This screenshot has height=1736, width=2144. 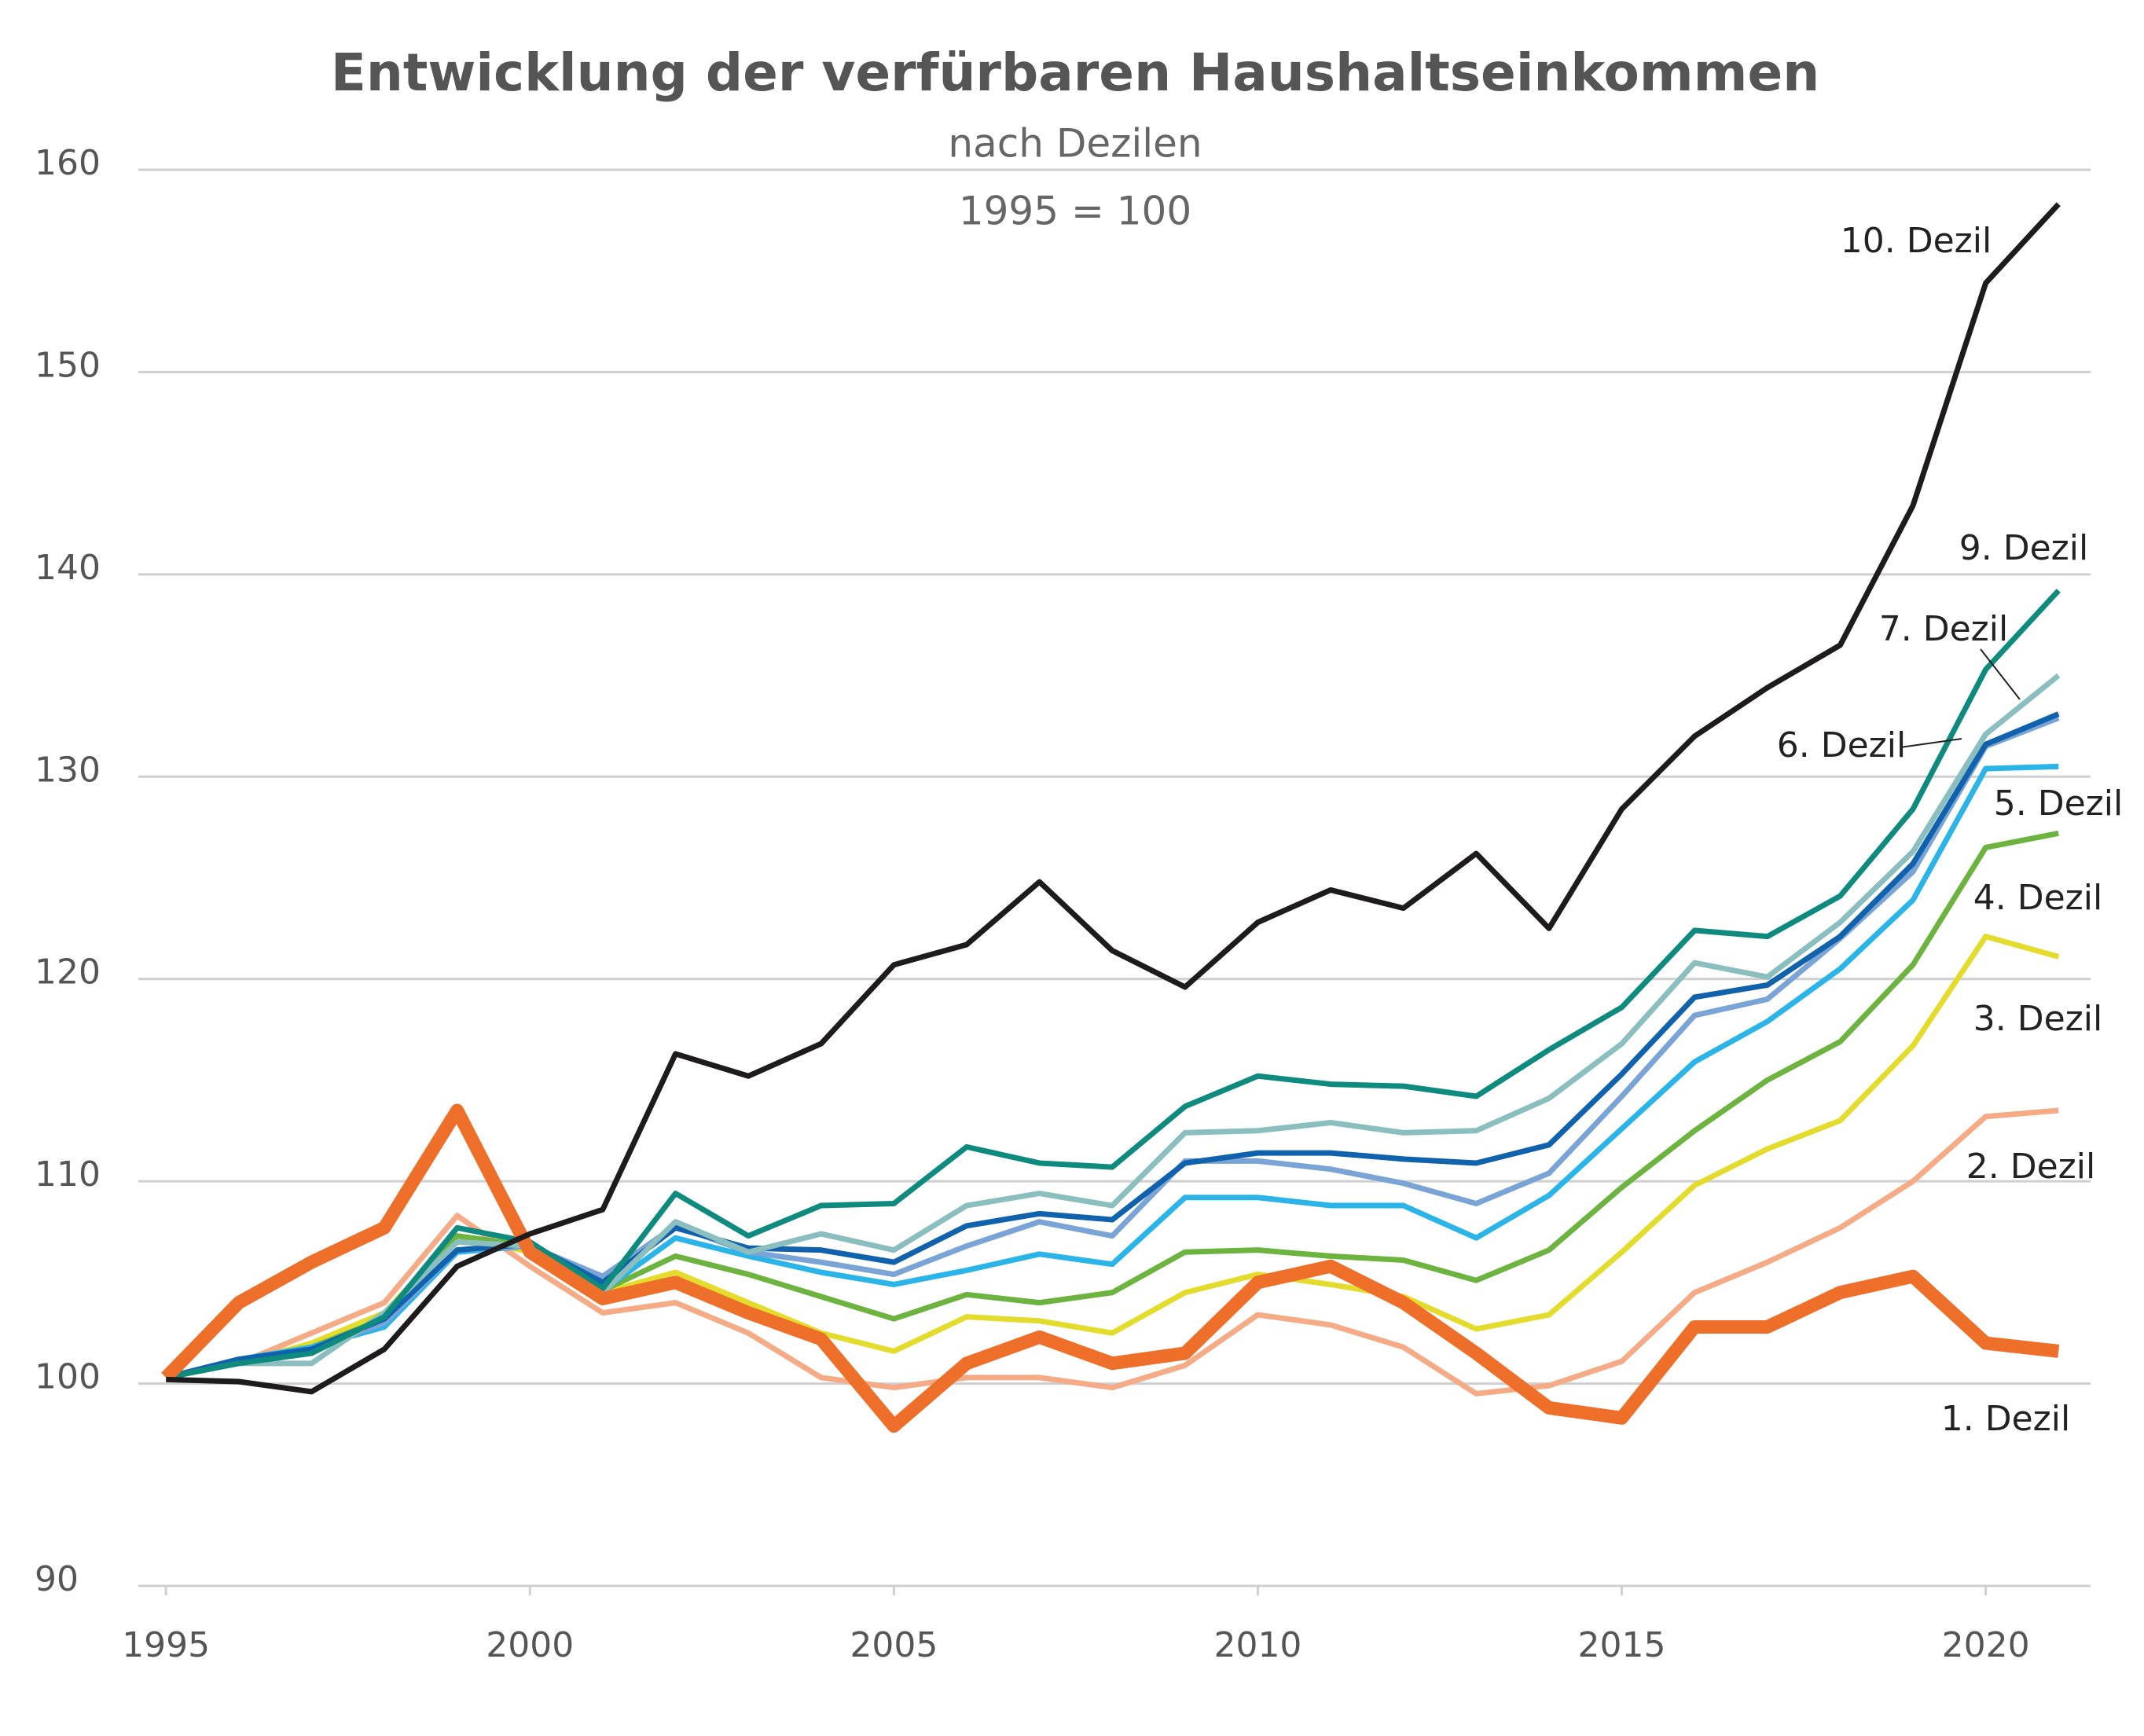 What do you see at coordinates (2030, 1167) in the screenshot?
I see `series-label: 2. Dezil` at bounding box center [2030, 1167].